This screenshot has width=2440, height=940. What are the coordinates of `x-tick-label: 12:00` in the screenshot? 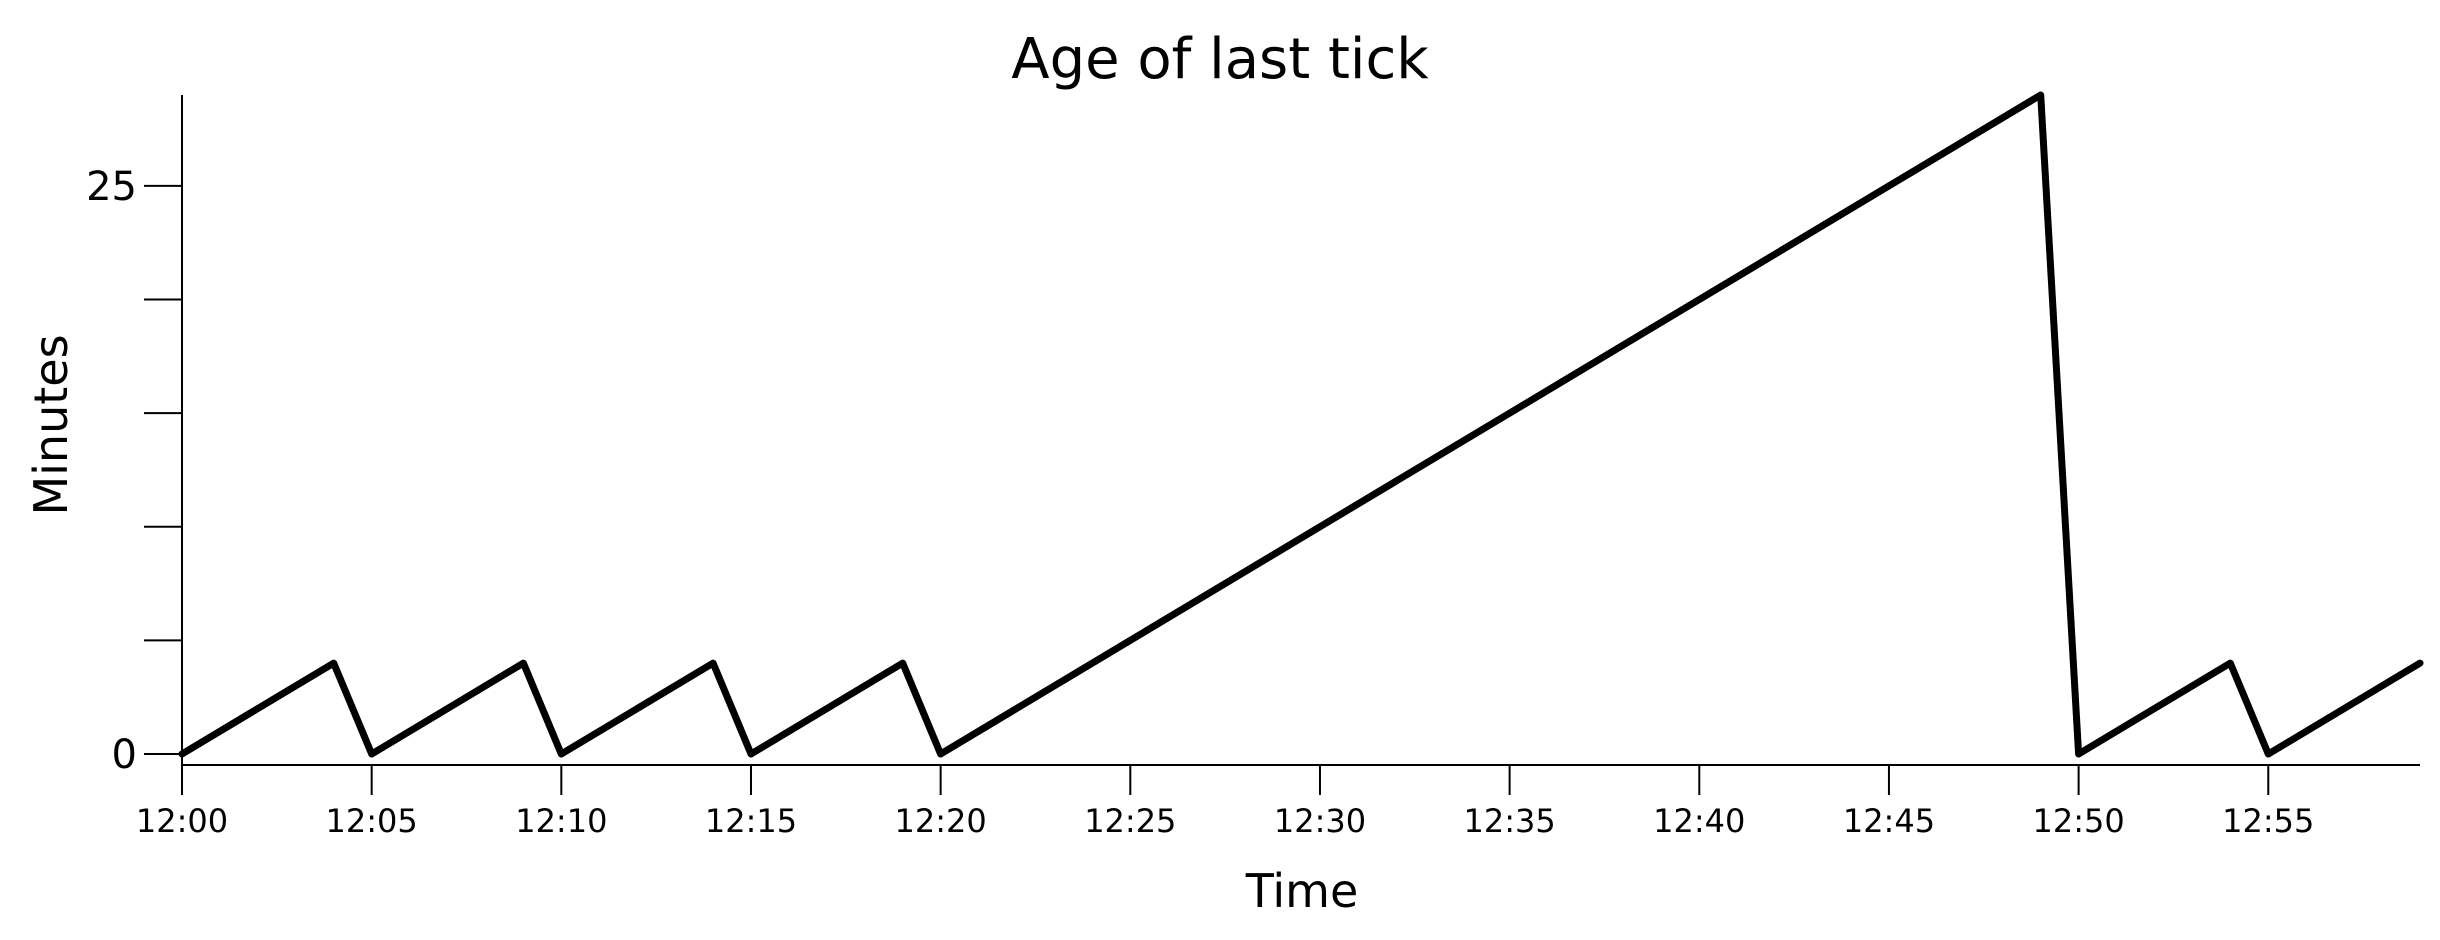 It's located at (182, 821).